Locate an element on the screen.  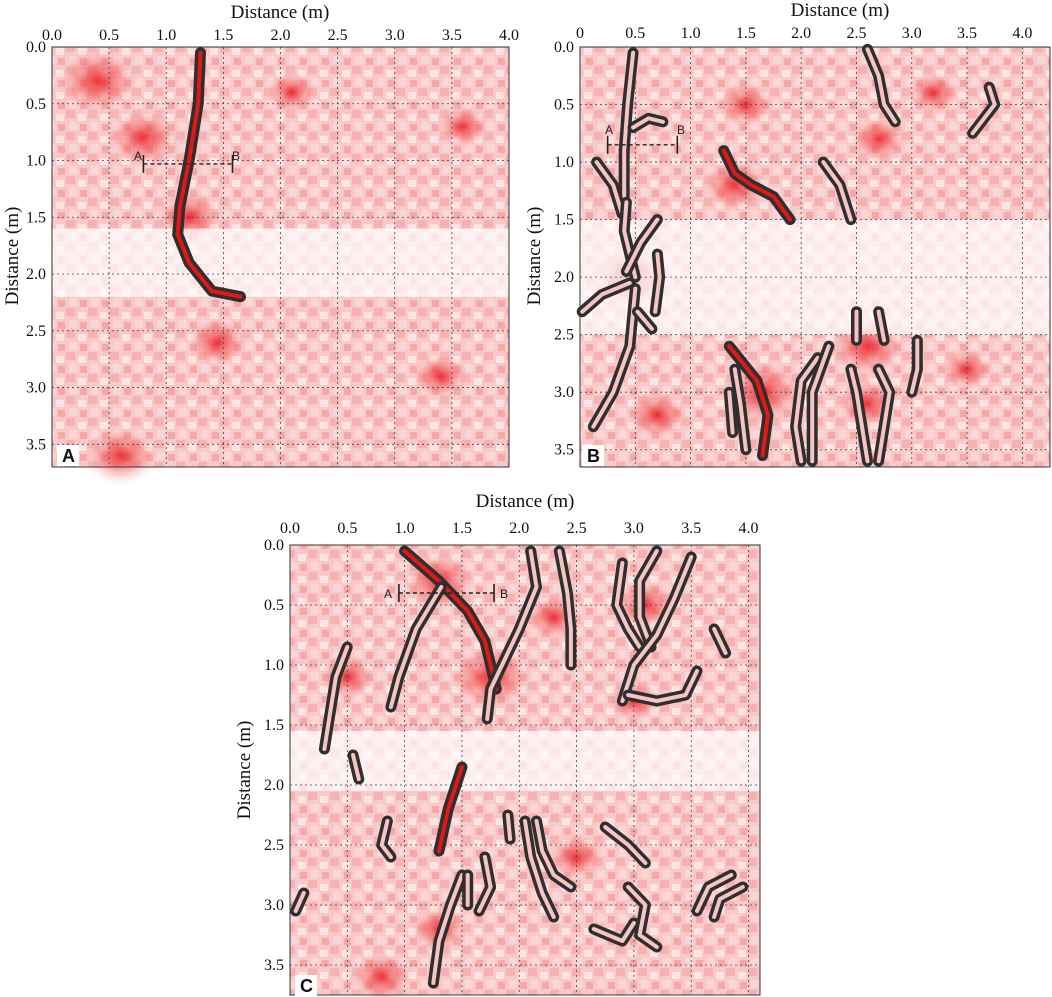
x-tick-label: 0.0 is located at coordinates (290, 528).